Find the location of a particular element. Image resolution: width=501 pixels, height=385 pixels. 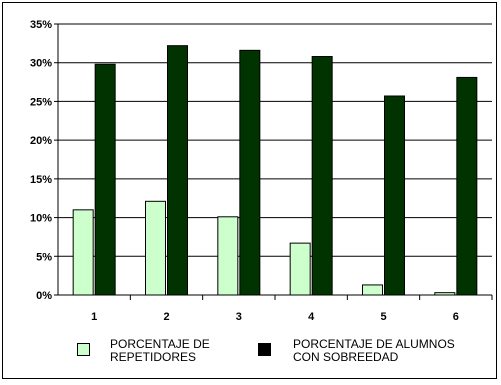

y-tick-label: 35% is located at coordinates (41, 25).